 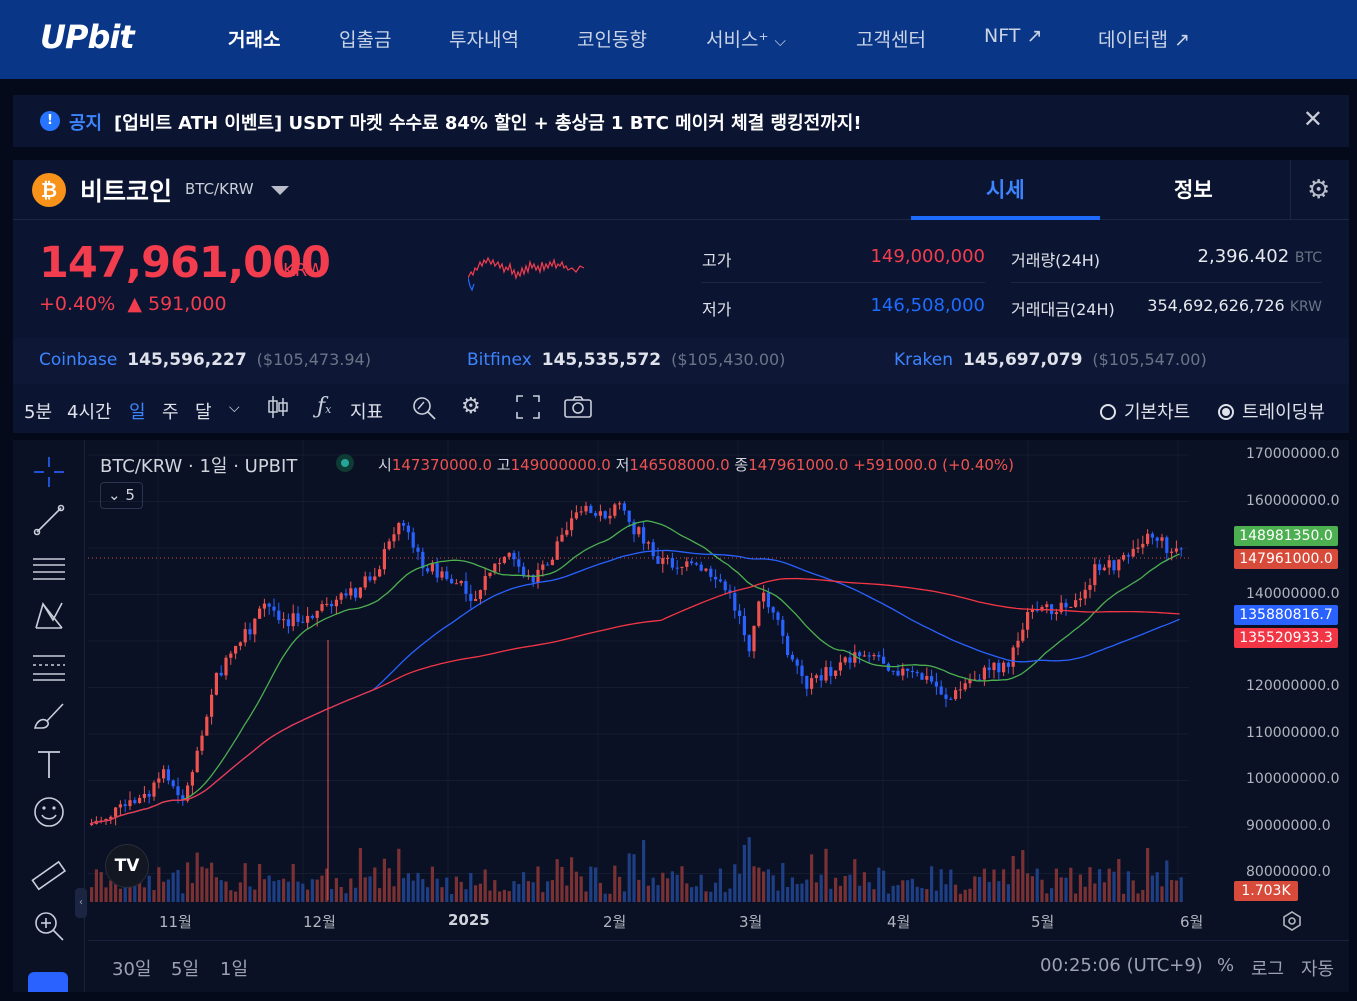 I want to click on interval-4h: 4시간, so click(x=89, y=412).